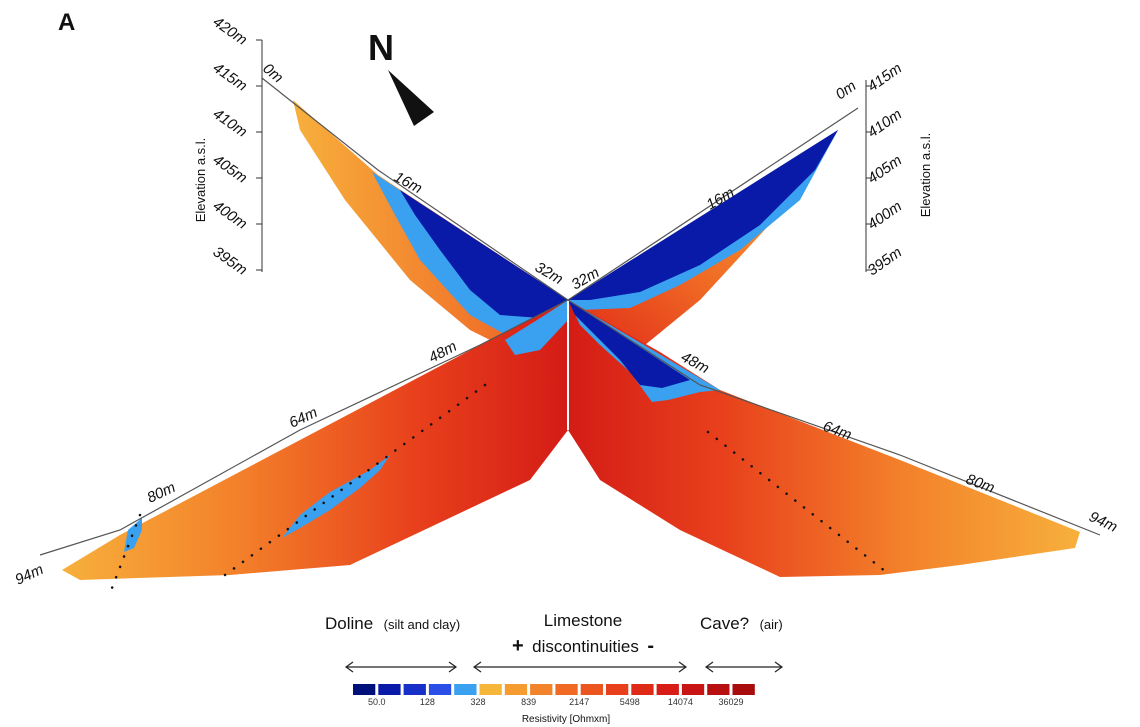 The width and height of the screenshot is (1140, 727). What do you see at coordinates (381, 47) in the screenshot?
I see `north-label: N` at bounding box center [381, 47].